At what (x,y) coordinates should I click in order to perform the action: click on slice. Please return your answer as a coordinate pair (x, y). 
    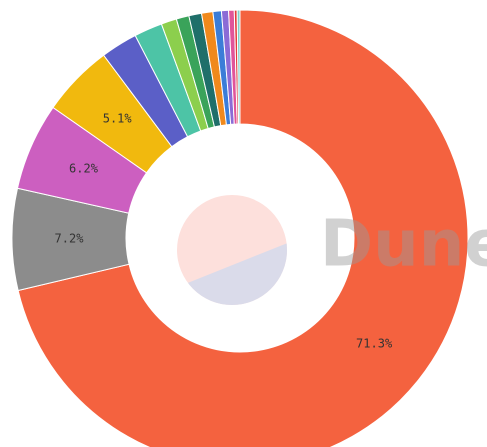
    Looking at the image, I should click on (238, 67).